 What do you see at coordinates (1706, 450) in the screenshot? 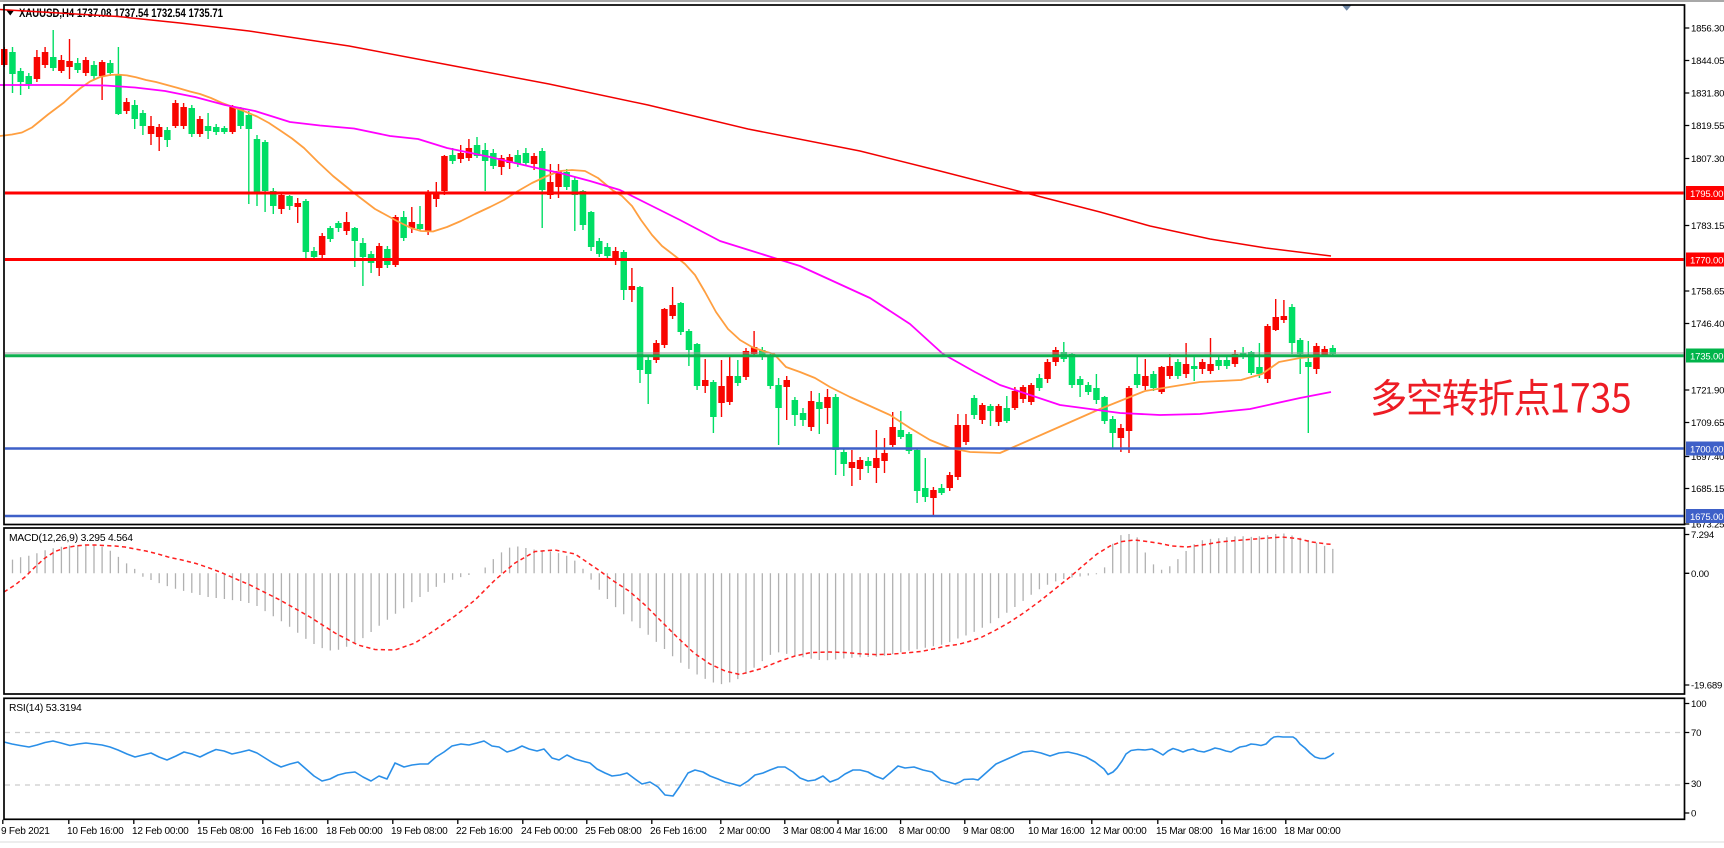
I see `svg-text: 1700.00` at bounding box center [1706, 450].